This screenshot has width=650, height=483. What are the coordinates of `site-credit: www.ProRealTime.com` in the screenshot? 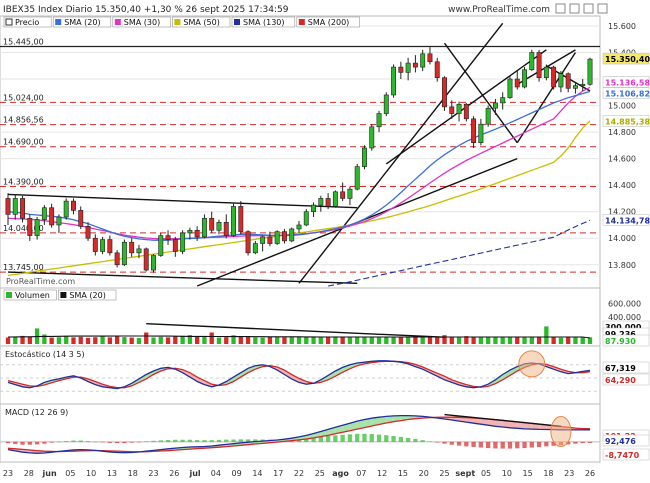 It's located at (499, 10).